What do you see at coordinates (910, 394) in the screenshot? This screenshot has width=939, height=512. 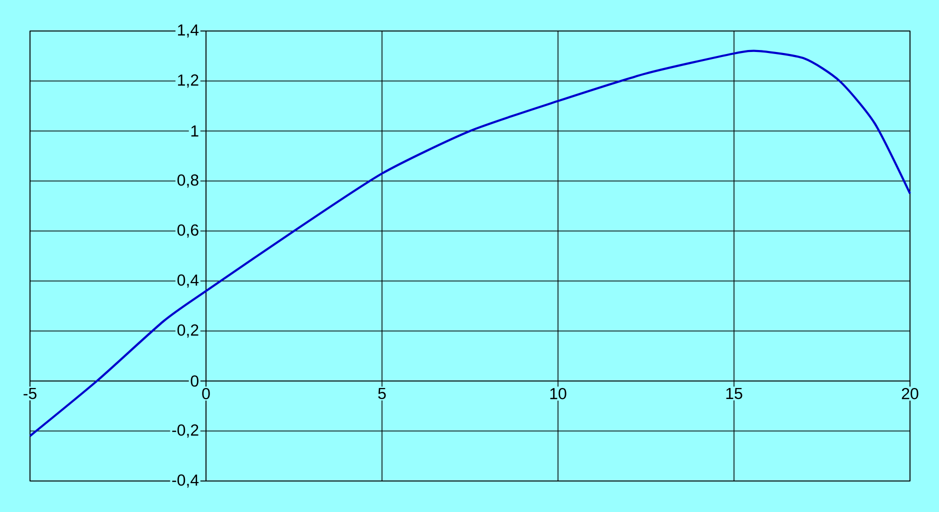 I see `x-tick-label: 20` at bounding box center [910, 394].